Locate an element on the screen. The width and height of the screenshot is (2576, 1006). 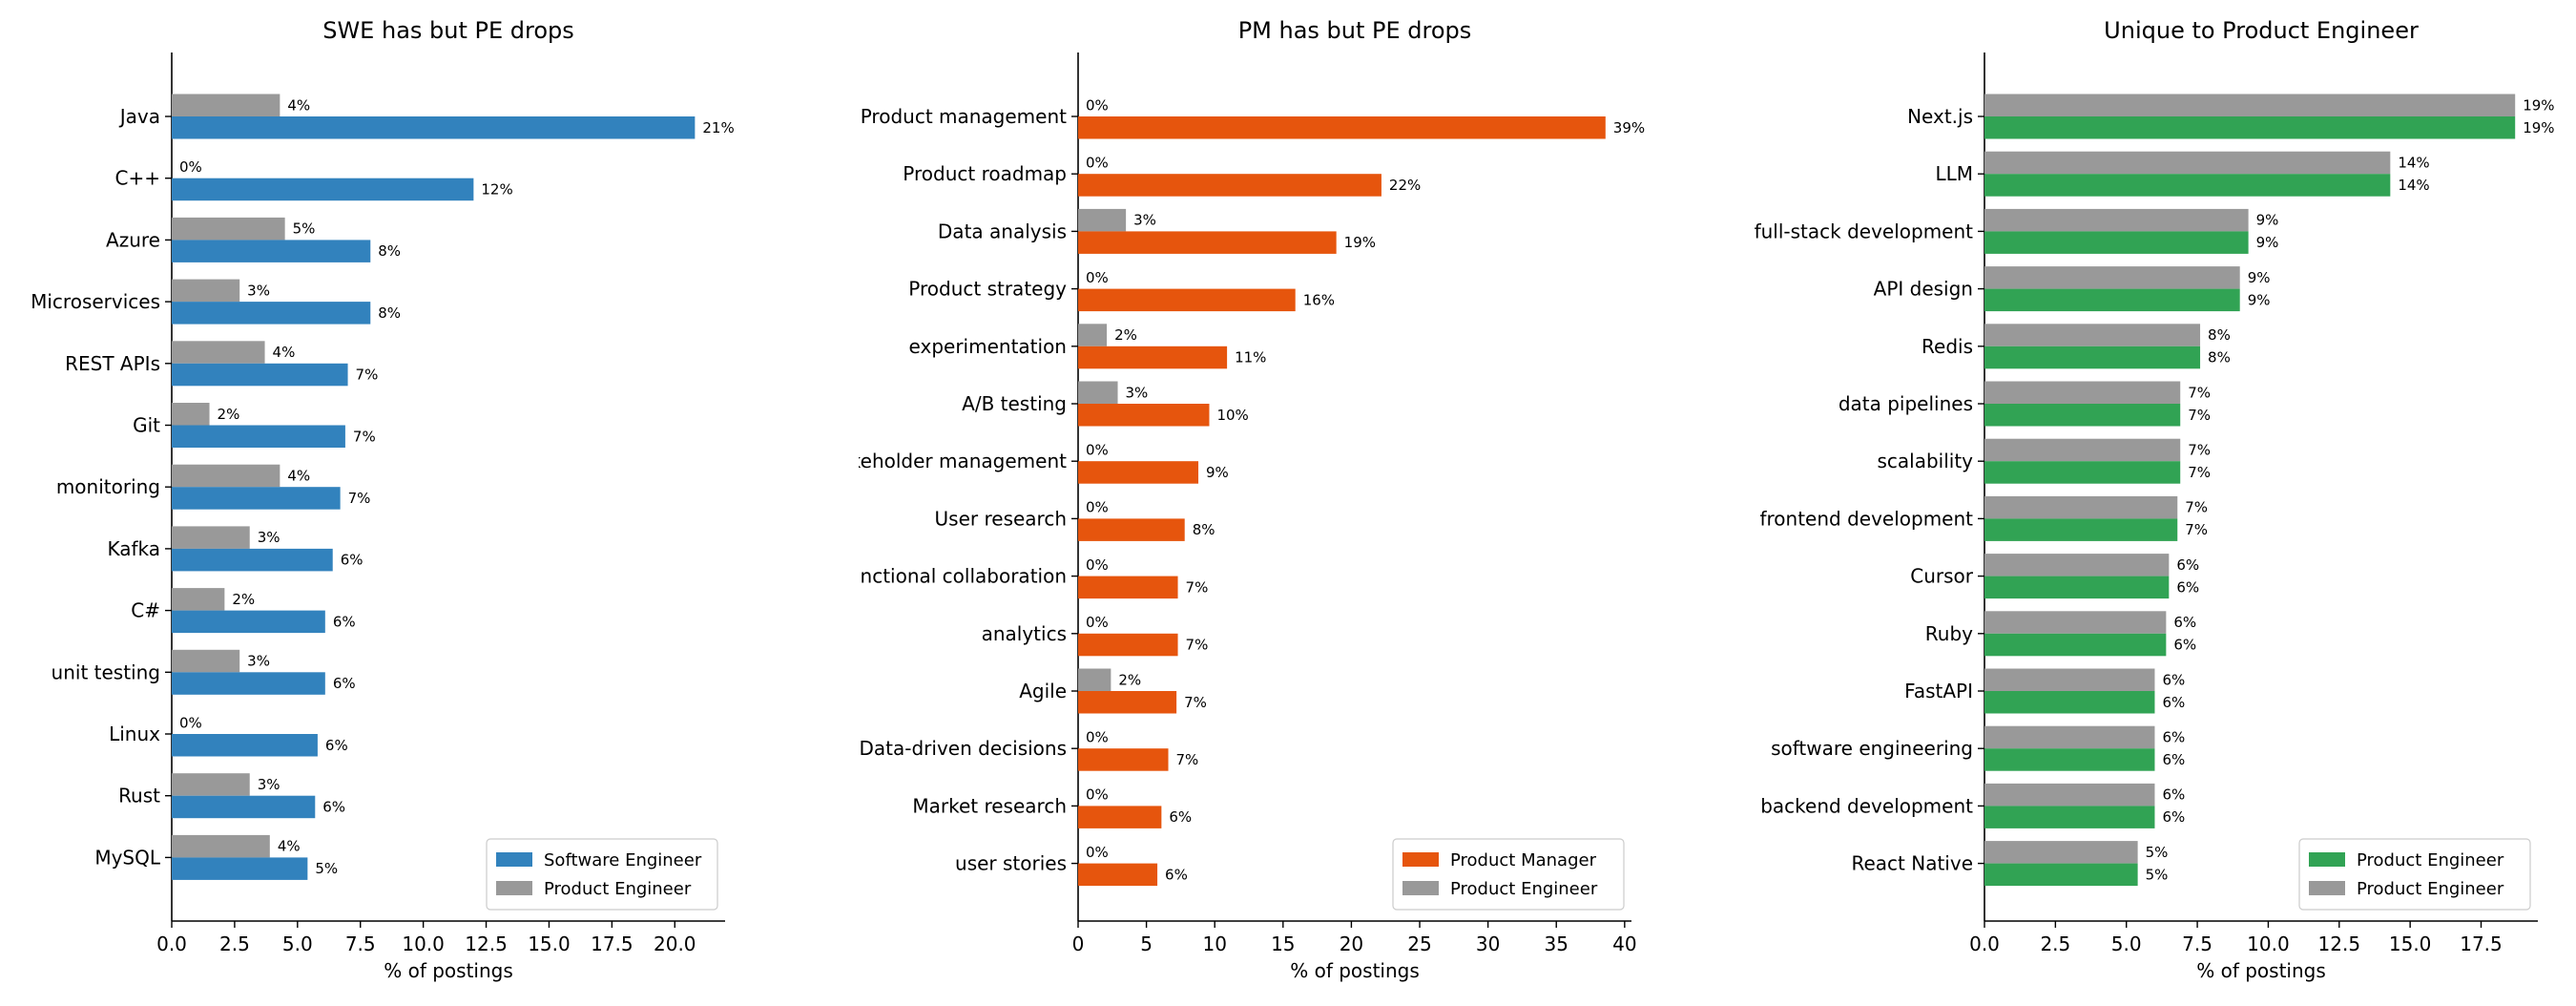
data-label: 21% is located at coordinates (718, 127).